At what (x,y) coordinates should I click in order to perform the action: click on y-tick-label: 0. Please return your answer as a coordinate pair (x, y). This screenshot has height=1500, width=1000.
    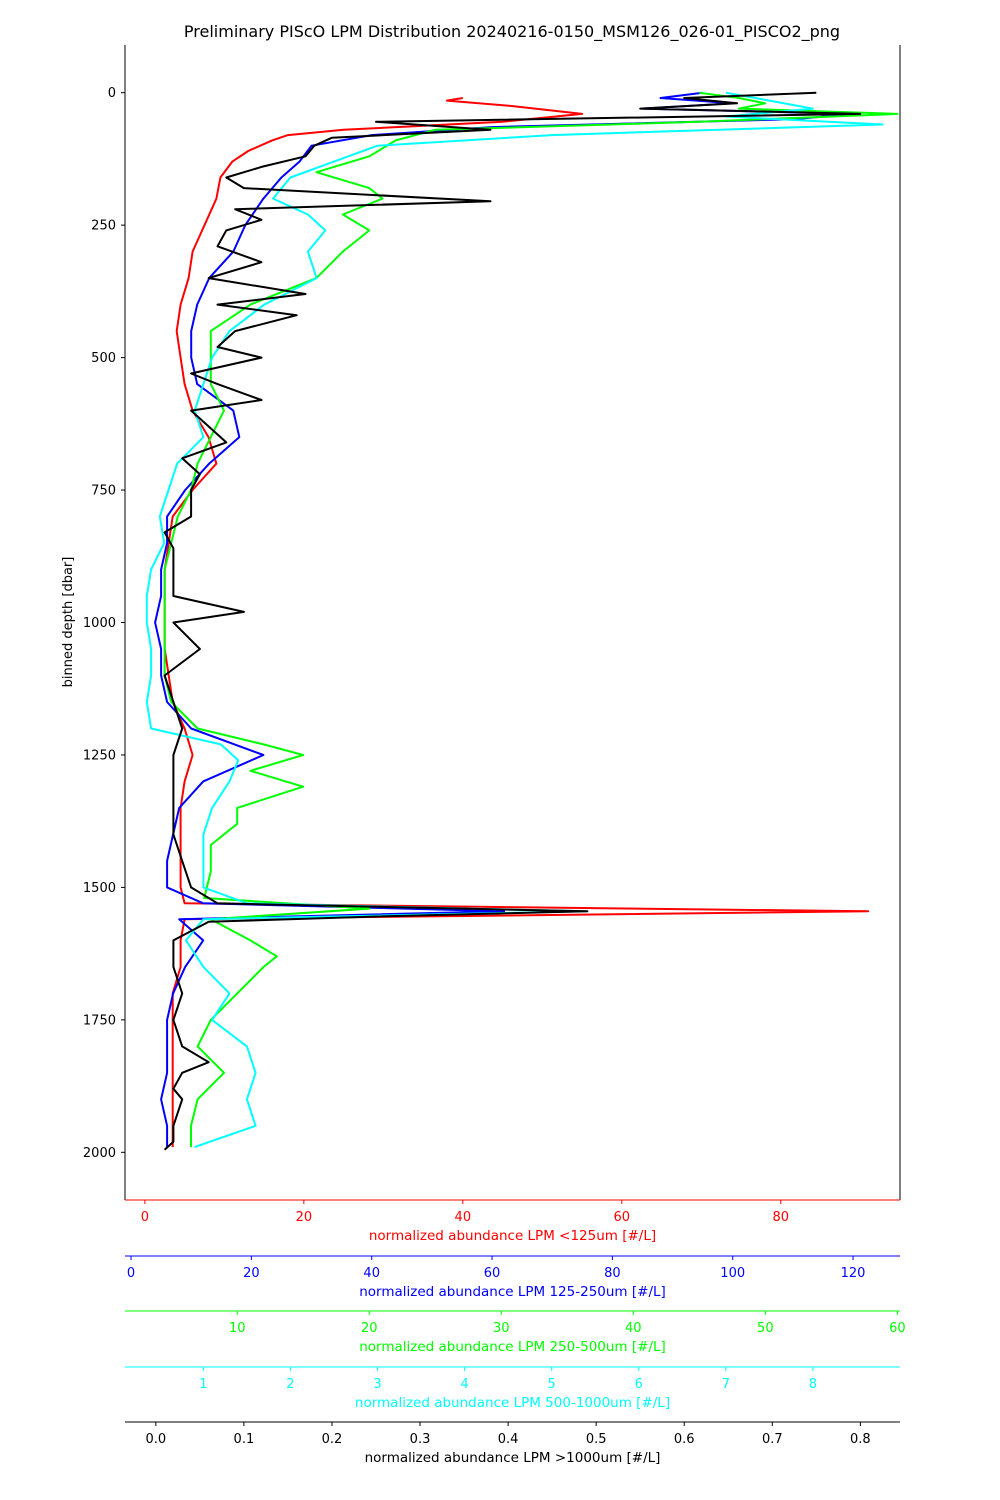
    Looking at the image, I should click on (112, 93).